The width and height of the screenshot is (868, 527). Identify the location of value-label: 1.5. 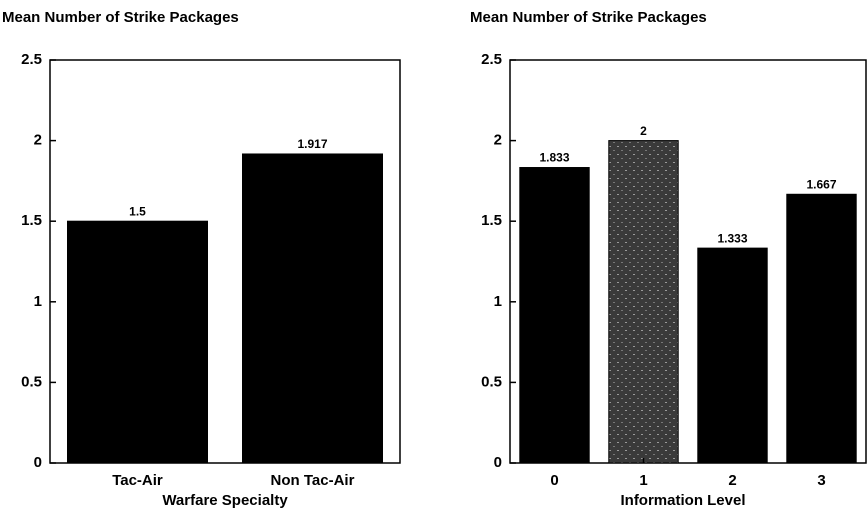
(137, 211).